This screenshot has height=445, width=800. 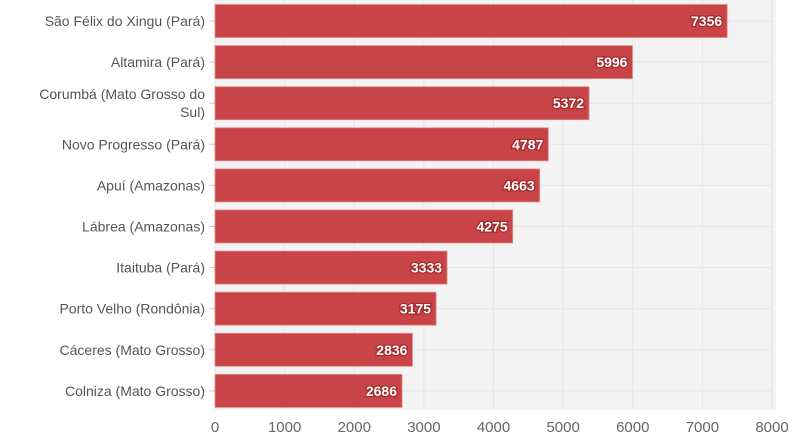 I want to click on category-label-line: Apuí (Amazonas), so click(x=151, y=185).